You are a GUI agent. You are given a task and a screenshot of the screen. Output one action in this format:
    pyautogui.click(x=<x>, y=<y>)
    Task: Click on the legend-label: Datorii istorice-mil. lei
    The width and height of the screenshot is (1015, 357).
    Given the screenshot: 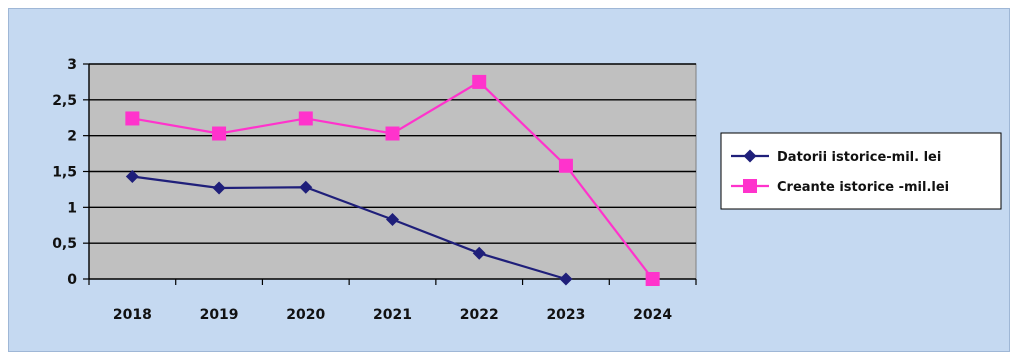 What is the action you would take?
    pyautogui.click(x=859, y=157)
    